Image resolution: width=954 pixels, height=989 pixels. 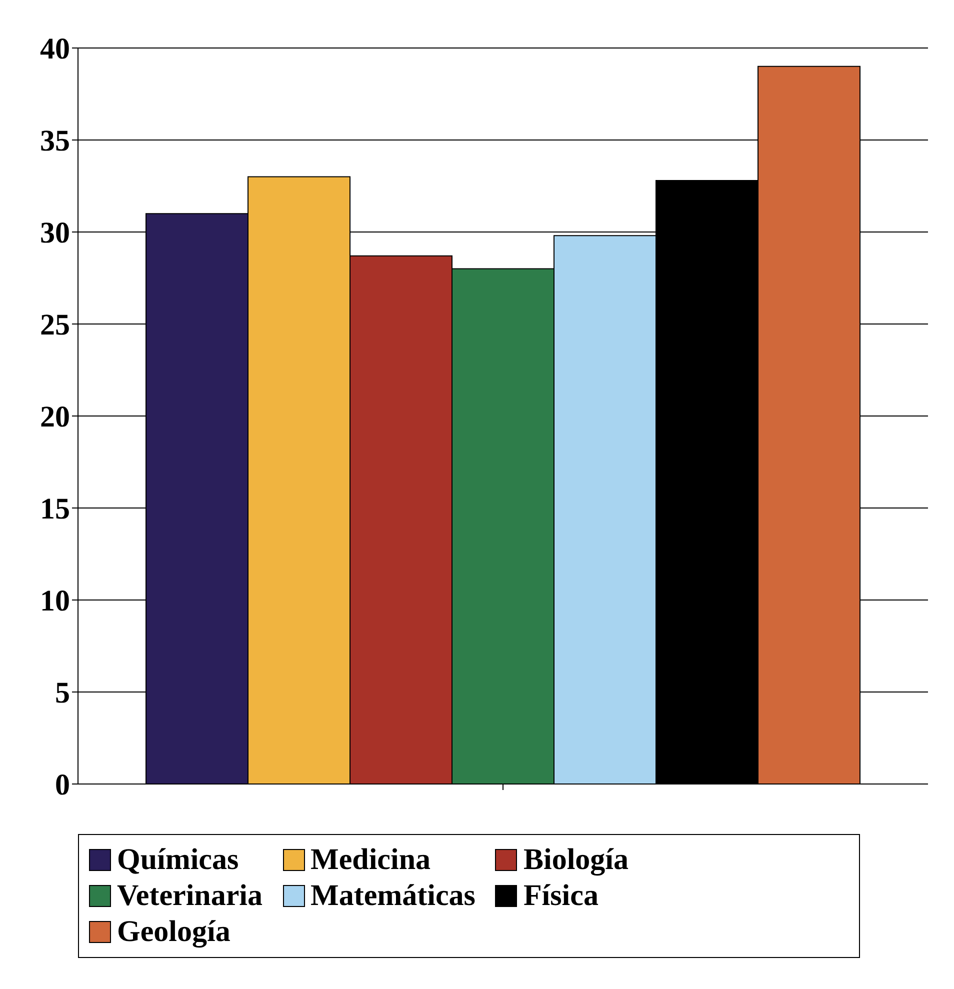 What do you see at coordinates (62, 693) in the screenshot?
I see `y-tick-label: 5` at bounding box center [62, 693].